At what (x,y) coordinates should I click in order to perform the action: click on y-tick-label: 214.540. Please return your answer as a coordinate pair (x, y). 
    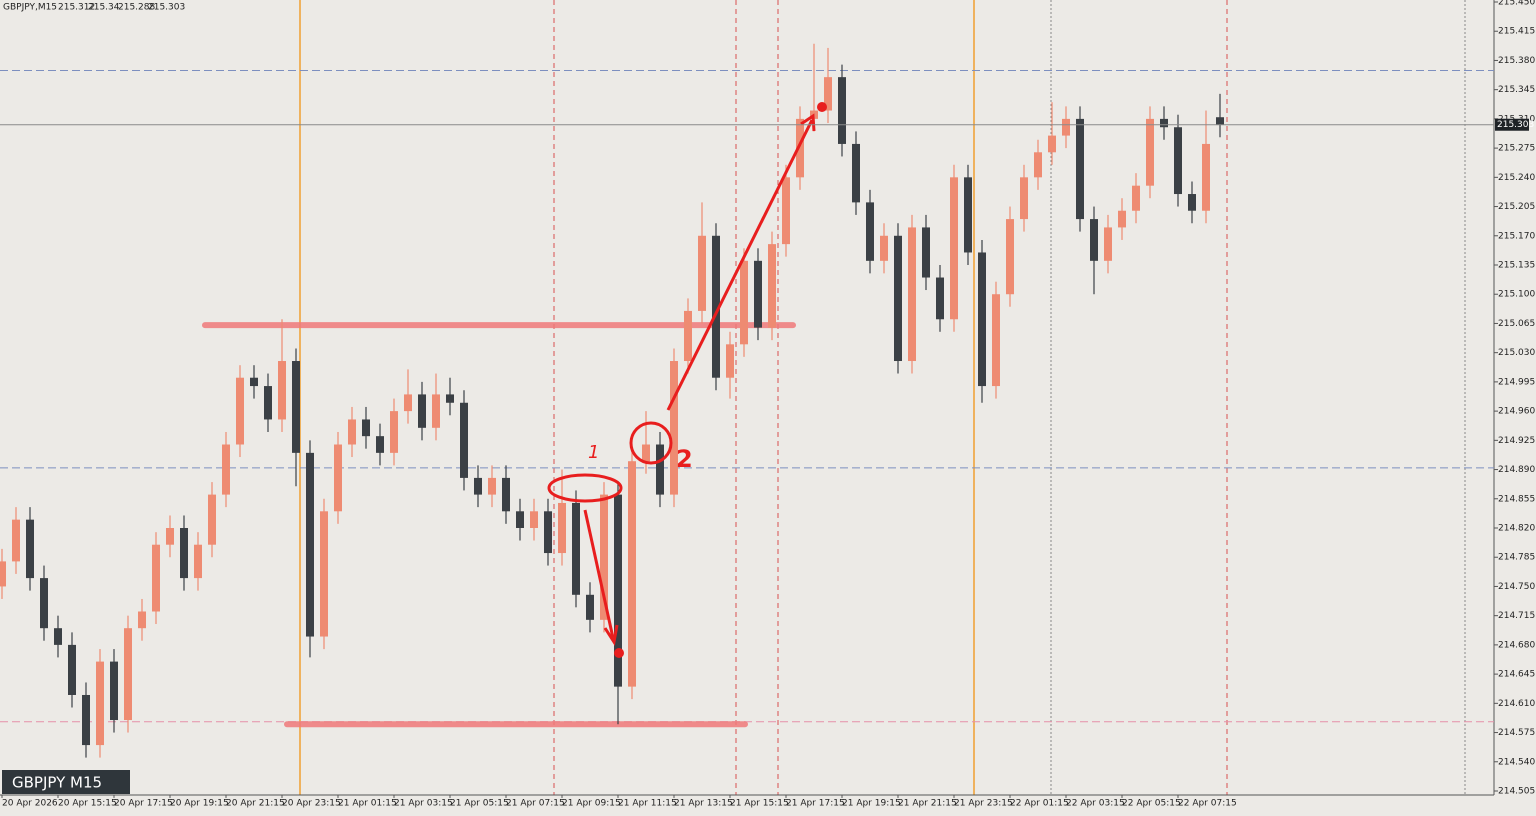
    Looking at the image, I should click on (1516, 762).